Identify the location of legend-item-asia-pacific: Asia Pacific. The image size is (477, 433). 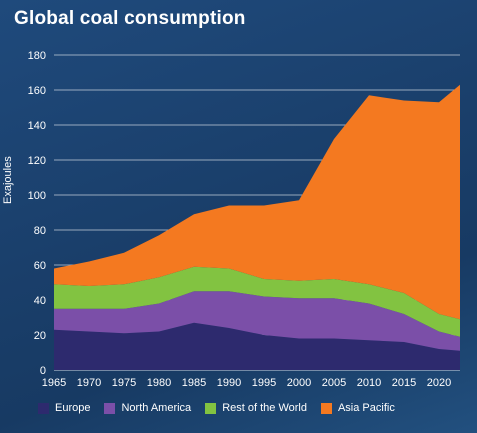
(357, 408).